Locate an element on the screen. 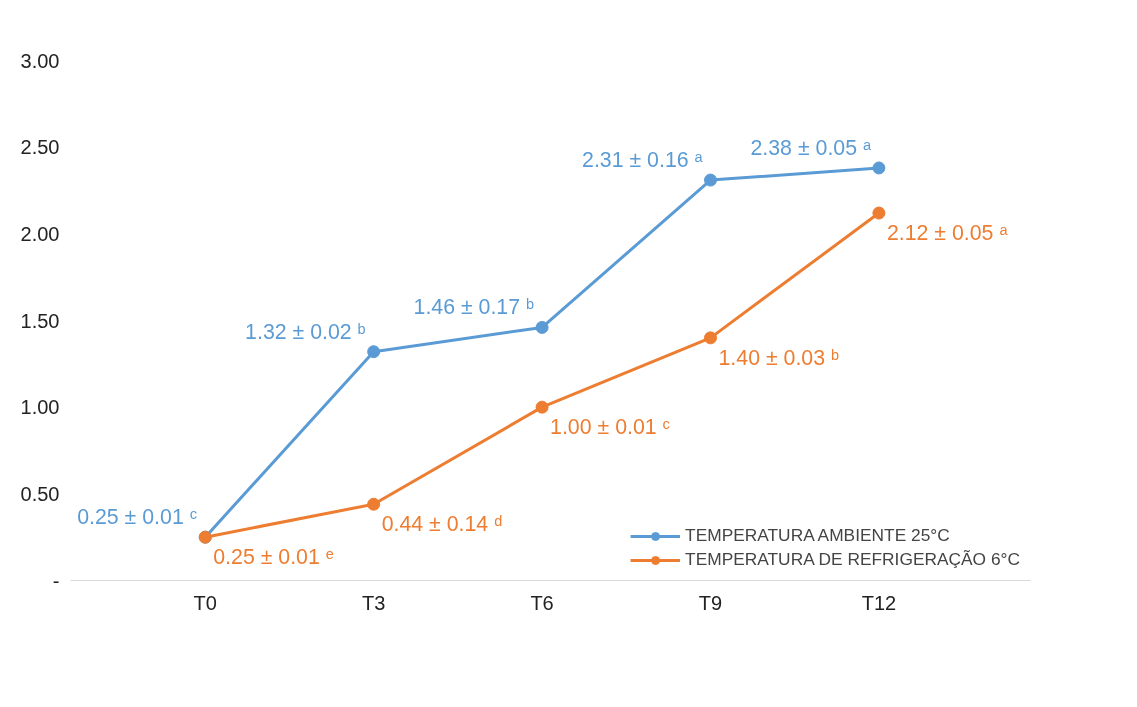  data-label: 1.40 ± 0.03 ᵇ is located at coordinates (779, 357).